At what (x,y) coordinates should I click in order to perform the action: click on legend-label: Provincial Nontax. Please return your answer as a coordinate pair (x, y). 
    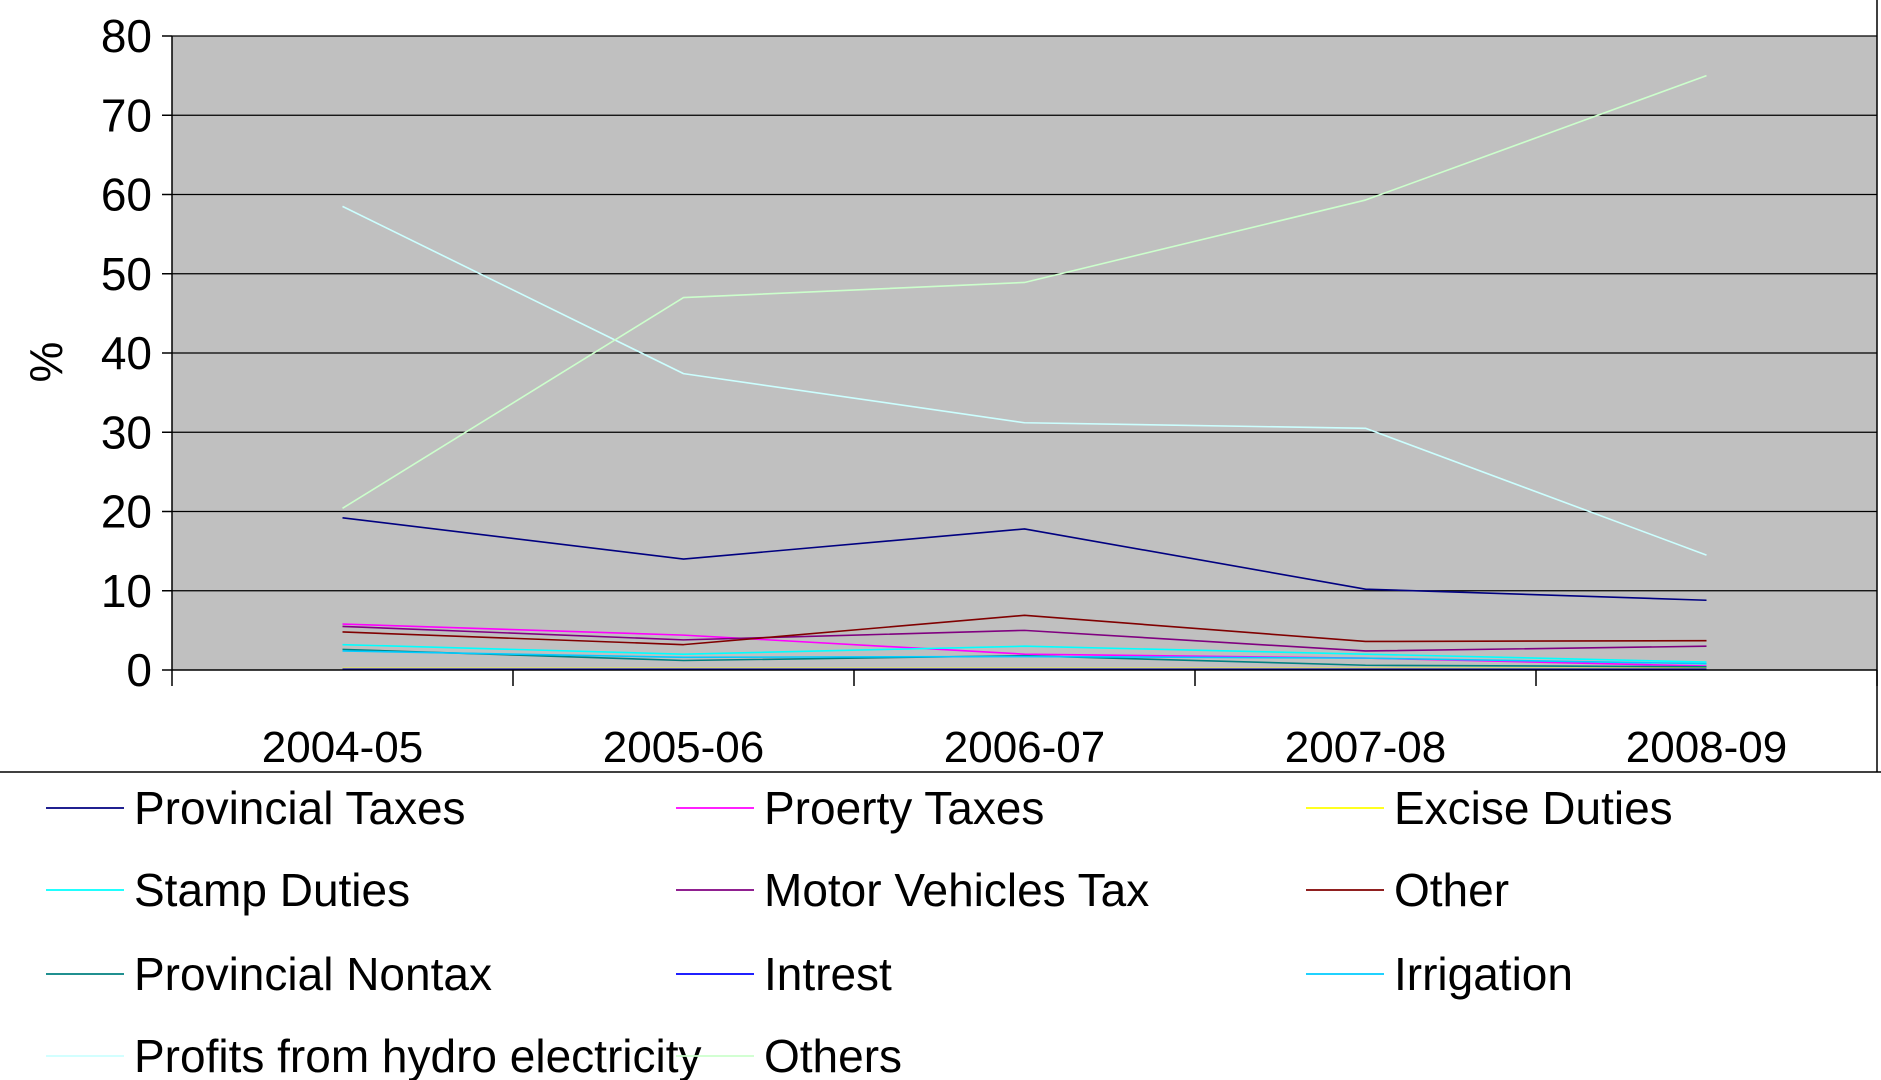
    Looking at the image, I should click on (313, 974).